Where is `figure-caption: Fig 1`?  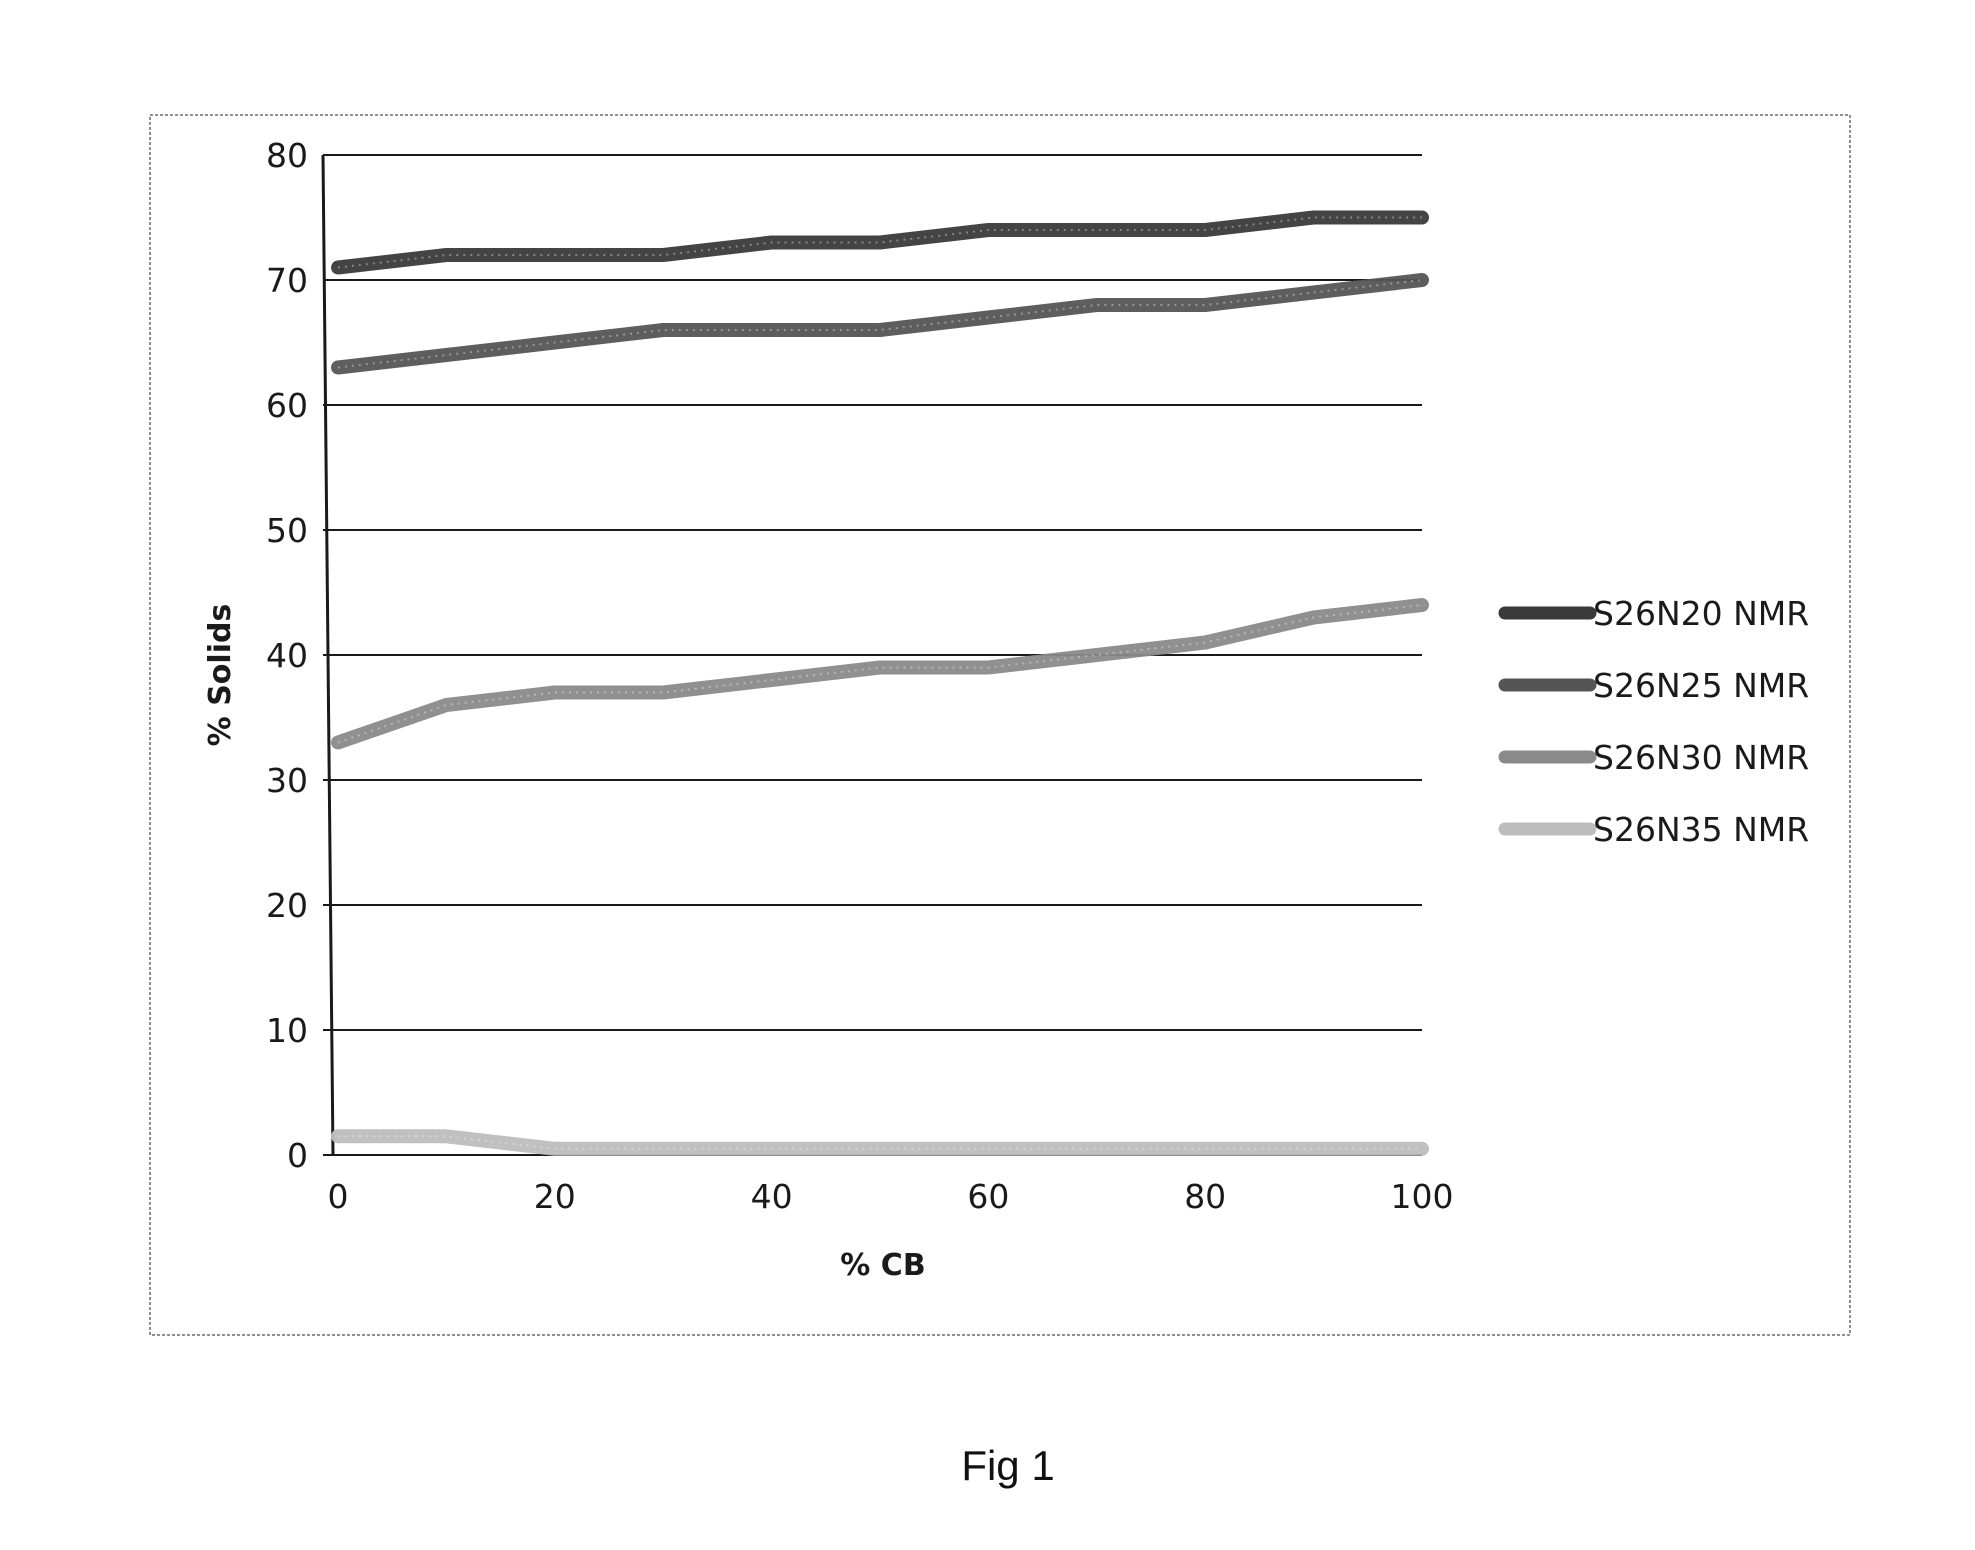 figure-caption: Fig 1 is located at coordinates (1007, 1465).